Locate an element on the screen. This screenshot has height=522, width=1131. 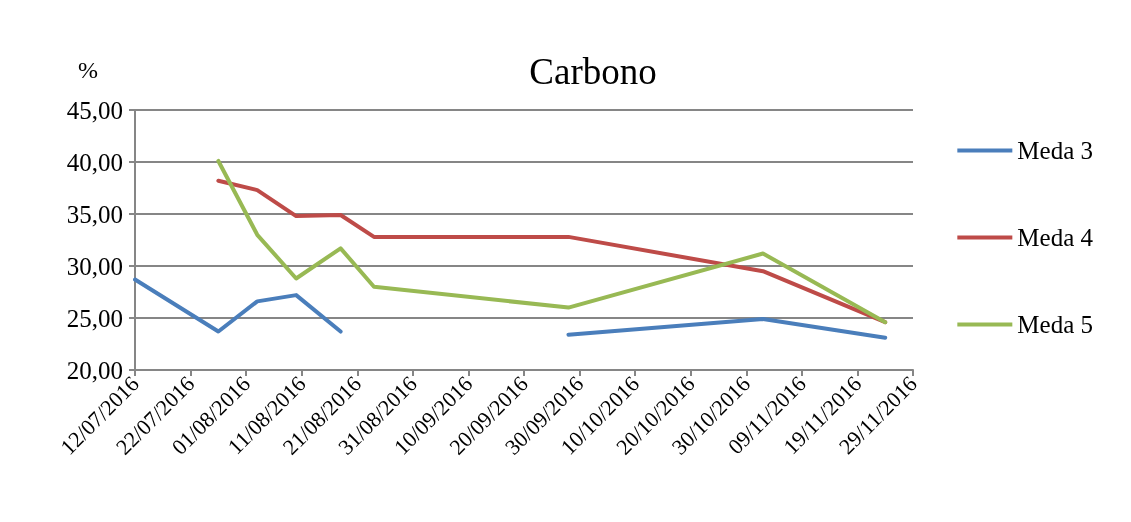
y-tick-label: 45,00 is located at coordinates (94, 110).